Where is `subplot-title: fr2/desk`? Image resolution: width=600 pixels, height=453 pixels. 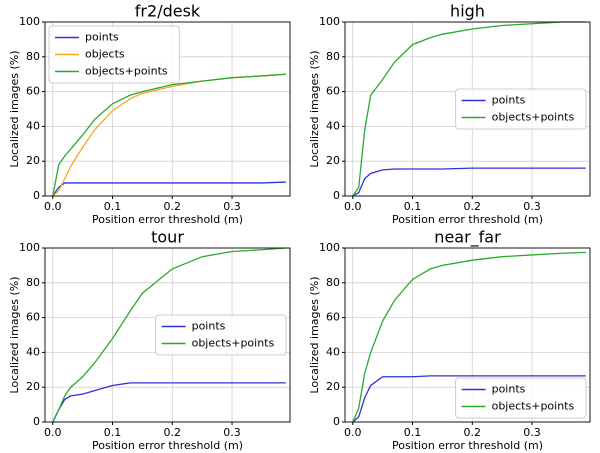
subplot-title: fr2/desk is located at coordinates (168, 11).